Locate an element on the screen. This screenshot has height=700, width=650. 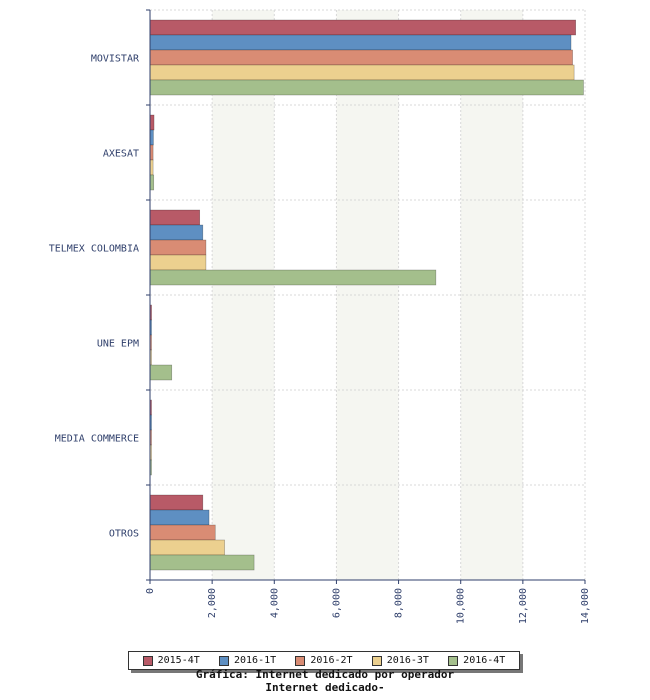
category-label: TELMEX COLOMBIA is located at coordinates (94, 249).